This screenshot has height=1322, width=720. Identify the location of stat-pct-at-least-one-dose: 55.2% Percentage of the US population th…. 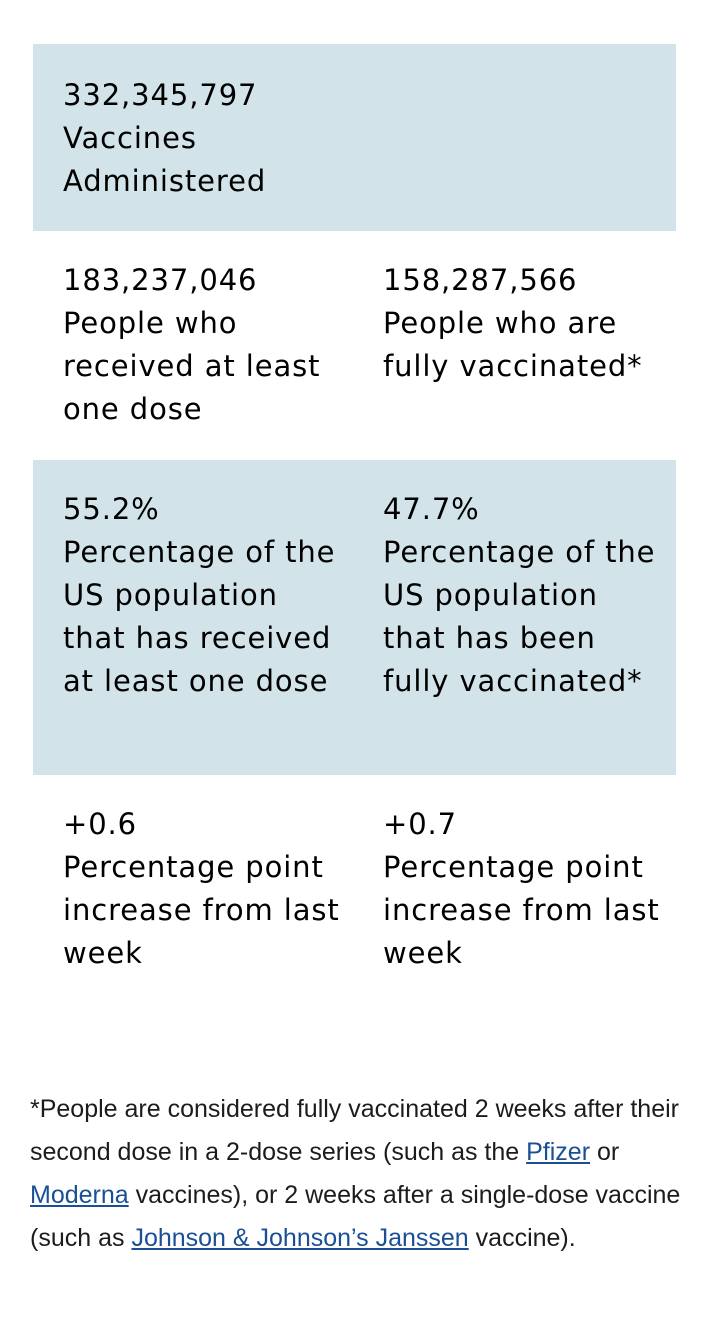
(193, 631).